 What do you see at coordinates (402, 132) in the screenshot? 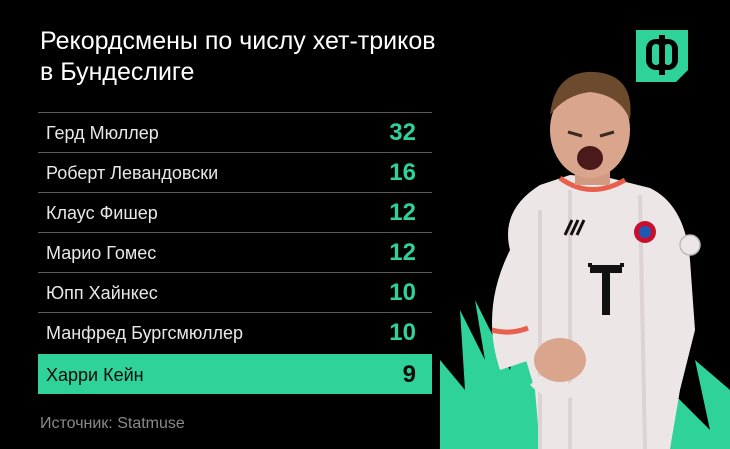
I see `hat-trick-count: 32` at bounding box center [402, 132].